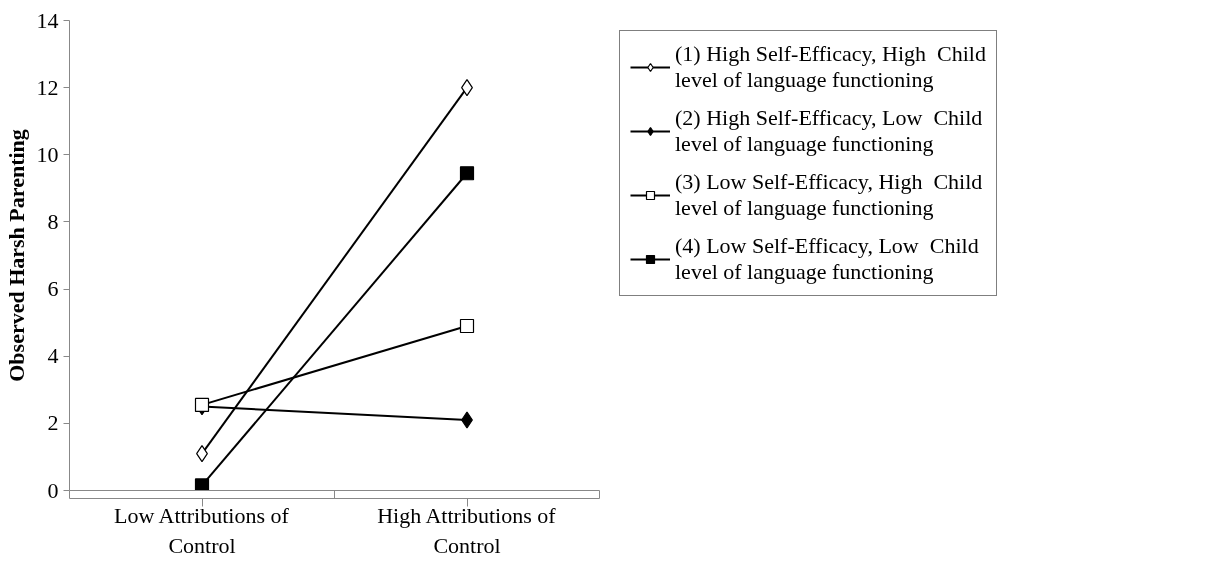  Describe the element at coordinates (829, 195) in the screenshot. I see `legend-label: (3) Low Self-Efficacy, High Child level of language functioning` at that location.